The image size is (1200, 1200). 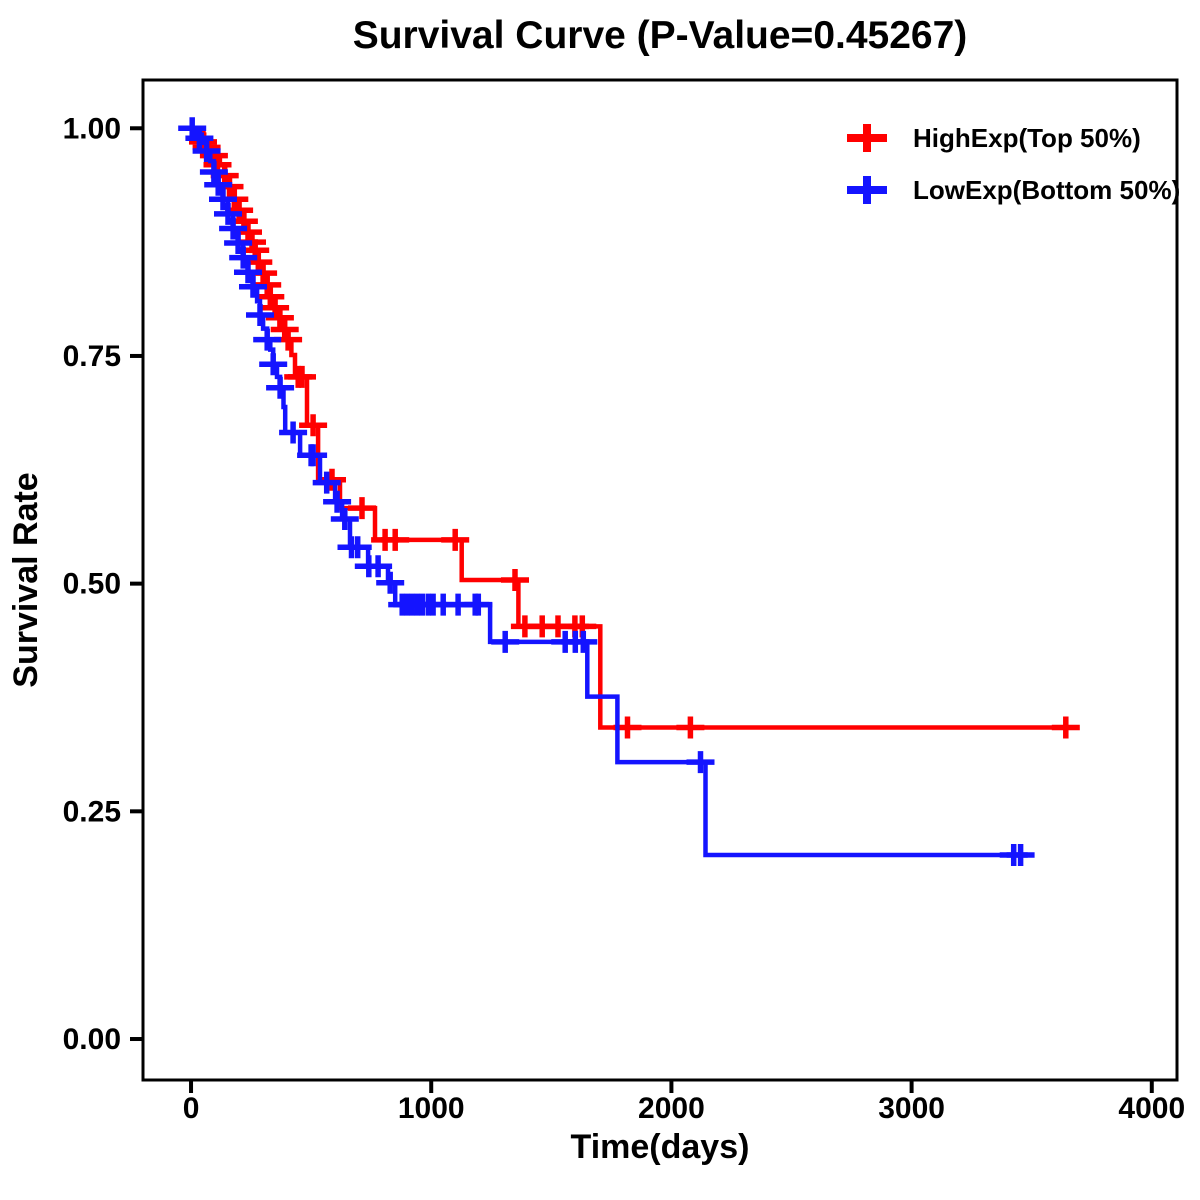 What do you see at coordinates (26, 580) in the screenshot?
I see `y-axis-title: Survival Rate` at bounding box center [26, 580].